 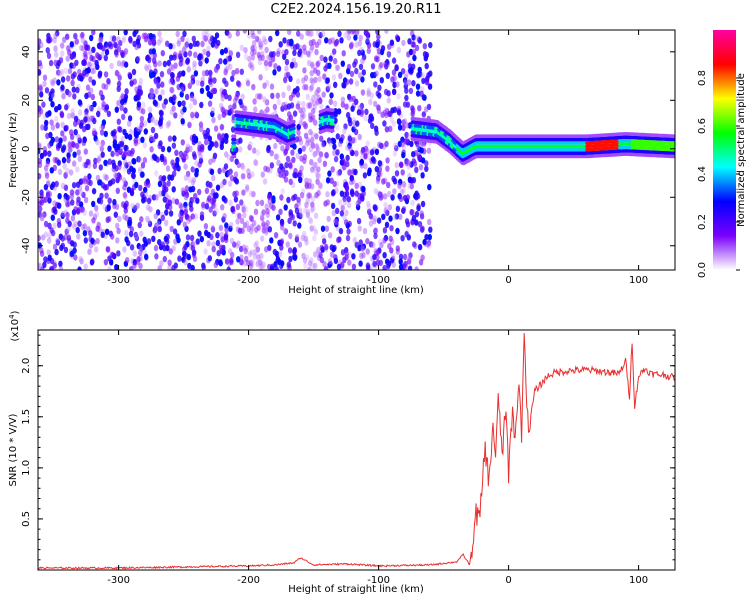 I want to click on colorbar-tick-label: 0.0, so click(x=702, y=270).